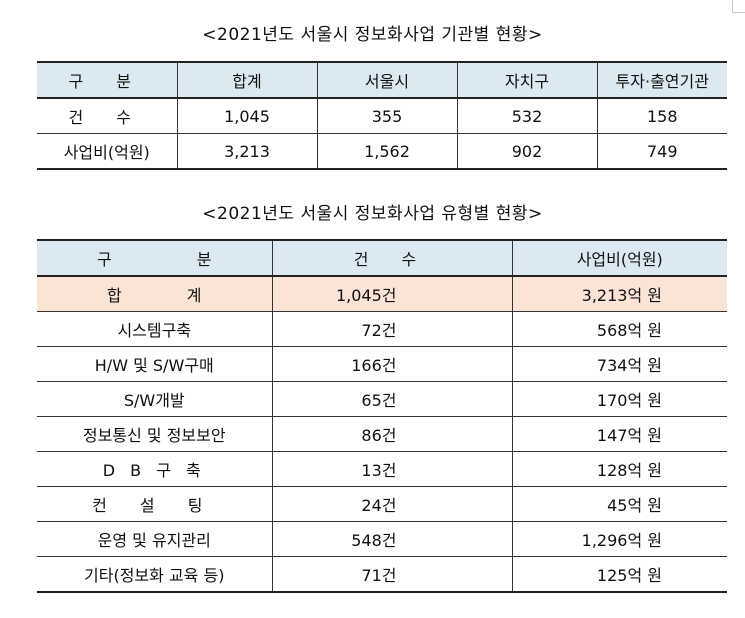 This screenshot has width=745, height=618. I want to click on row-label: 정보통신 및 정보보안, so click(155, 434).